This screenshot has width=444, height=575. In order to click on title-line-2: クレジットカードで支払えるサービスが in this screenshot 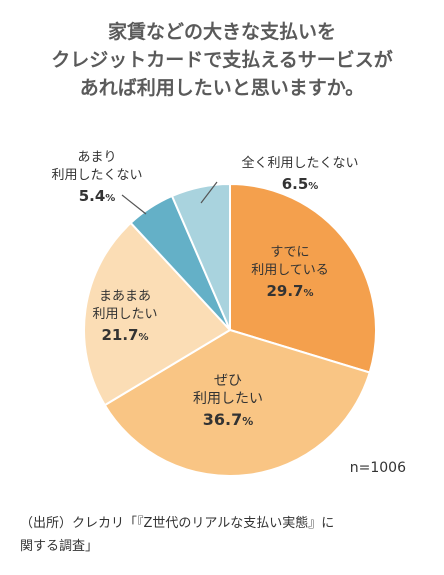, I will do `click(222, 60)`.